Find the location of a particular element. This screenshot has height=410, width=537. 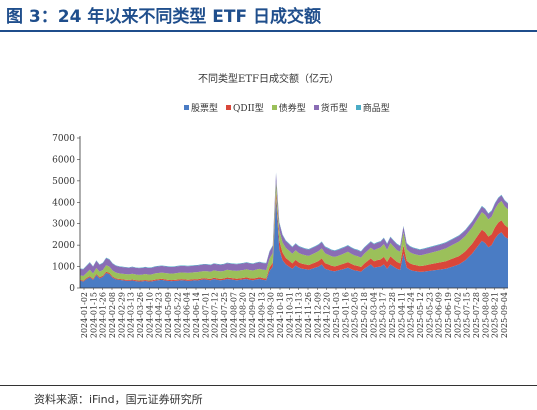

x-tick-label-7: 2024-04-10 is located at coordinates (149, 315).